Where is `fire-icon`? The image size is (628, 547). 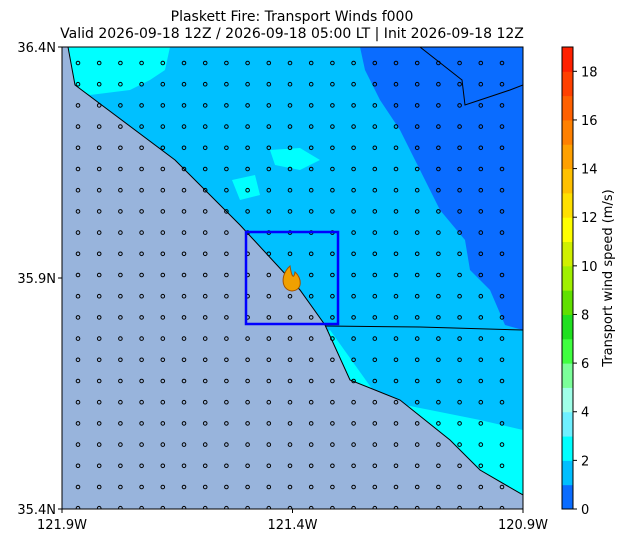 fire-icon is located at coordinates (291, 278).